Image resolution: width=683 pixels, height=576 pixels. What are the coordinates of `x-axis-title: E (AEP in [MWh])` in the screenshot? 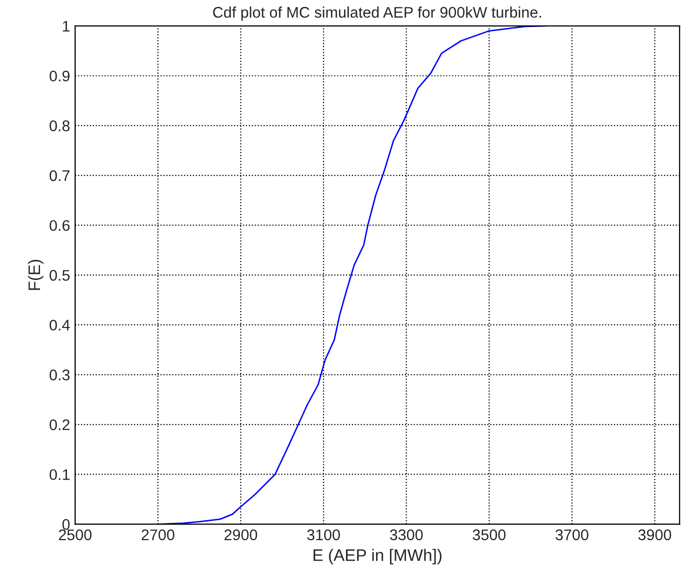 It's located at (378, 556).